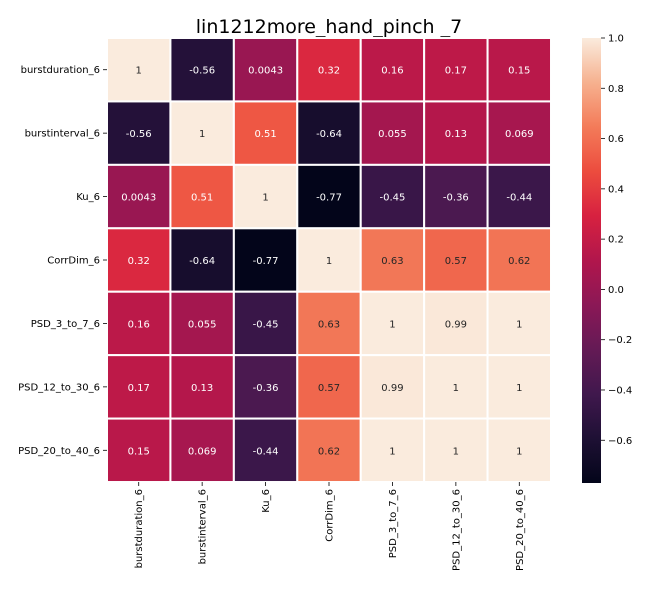 The width and height of the screenshot is (653, 590). Describe the element at coordinates (591, 260) in the screenshot. I see `colorbar-gradient` at that location.